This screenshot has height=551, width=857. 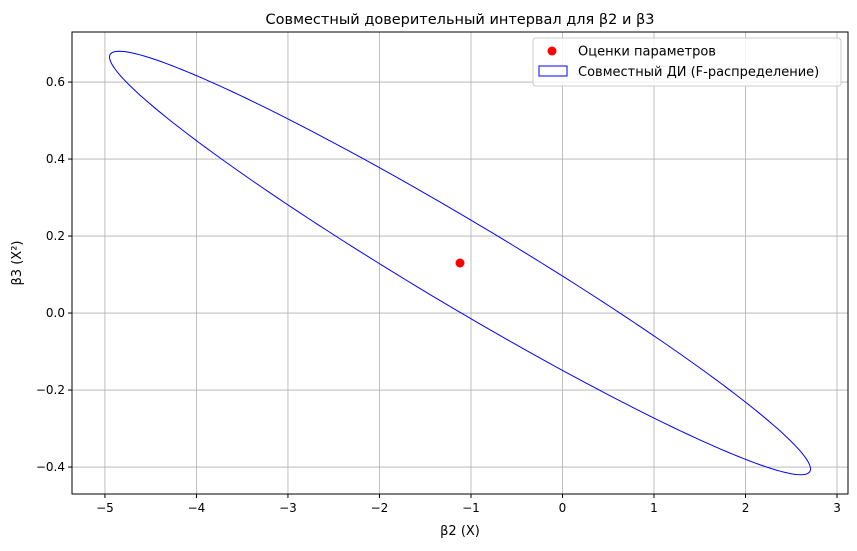 I want to click on legend-label-point: Оценки параметров, so click(x=647, y=52).